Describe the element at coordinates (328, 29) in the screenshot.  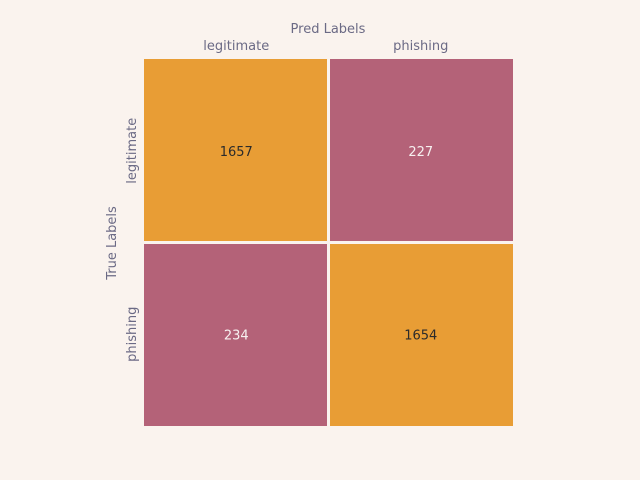
I see `x-axis-title: Pred Labels` at that location.